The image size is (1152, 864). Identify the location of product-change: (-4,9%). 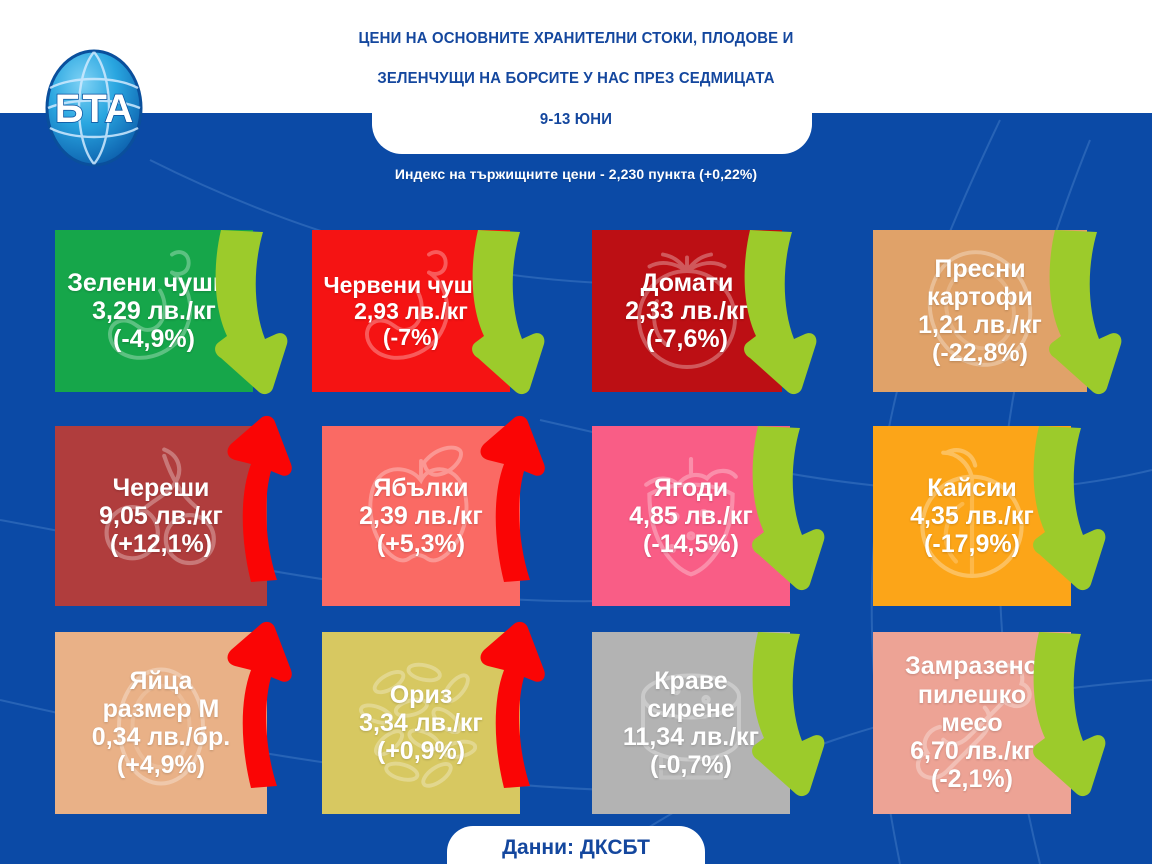
(154, 339).